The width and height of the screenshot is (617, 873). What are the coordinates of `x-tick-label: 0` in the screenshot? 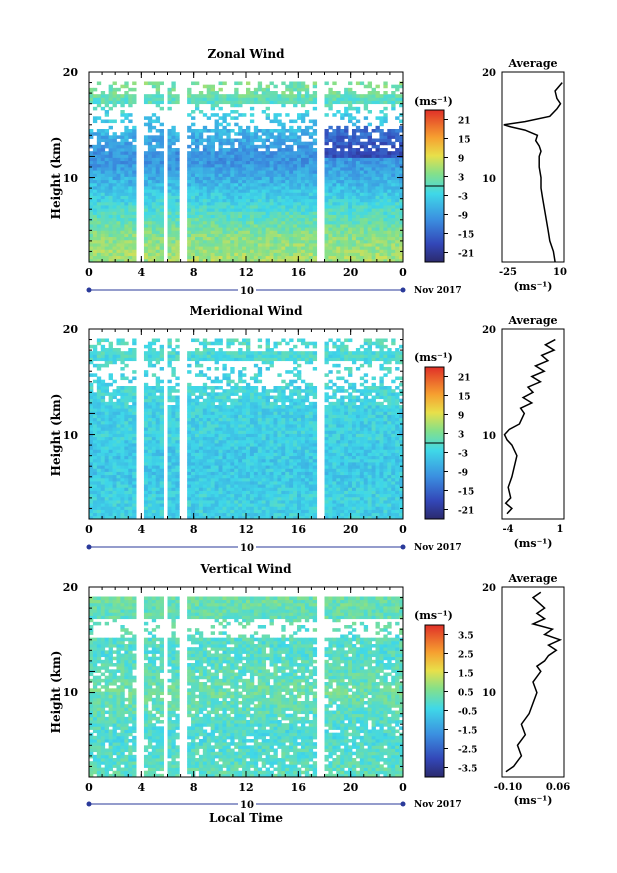 It's located at (403, 272).